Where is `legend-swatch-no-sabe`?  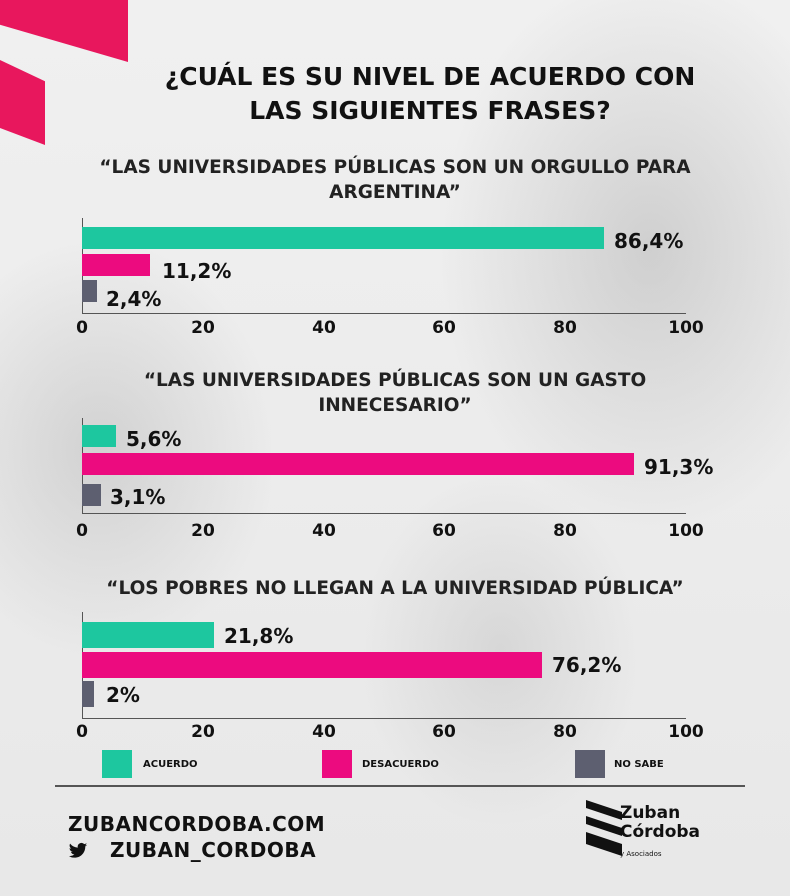
legend-swatch-no-sabe is located at coordinates (590, 764).